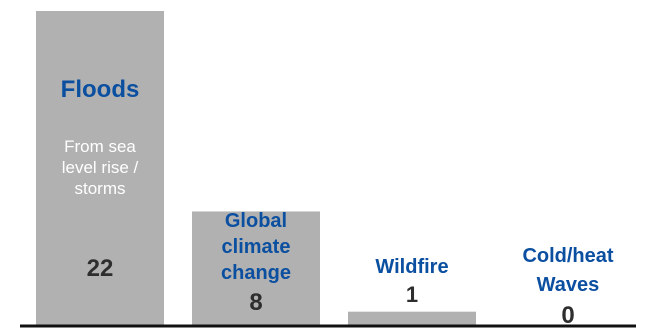  Describe the element at coordinates (412, 318) in the screenshot. I see `bar-wildfire` at that location.